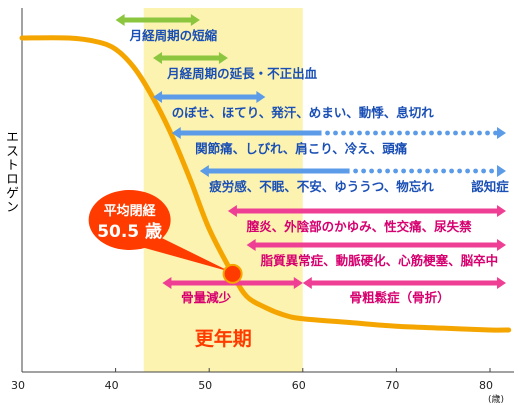 The width and height of the screenshot is (518, 405). What do you see at coordinates (490, 186) in the screenshot?
I see `symptom-label: 認知症` at bounding box center [490, 186].